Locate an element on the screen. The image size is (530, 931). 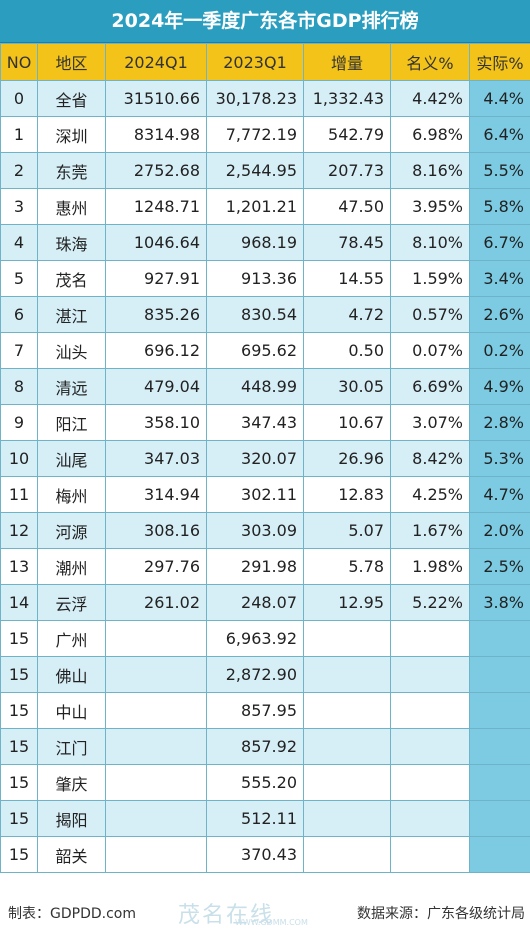
cell-nominal: 6.69% is located at coordinates (430, 386).